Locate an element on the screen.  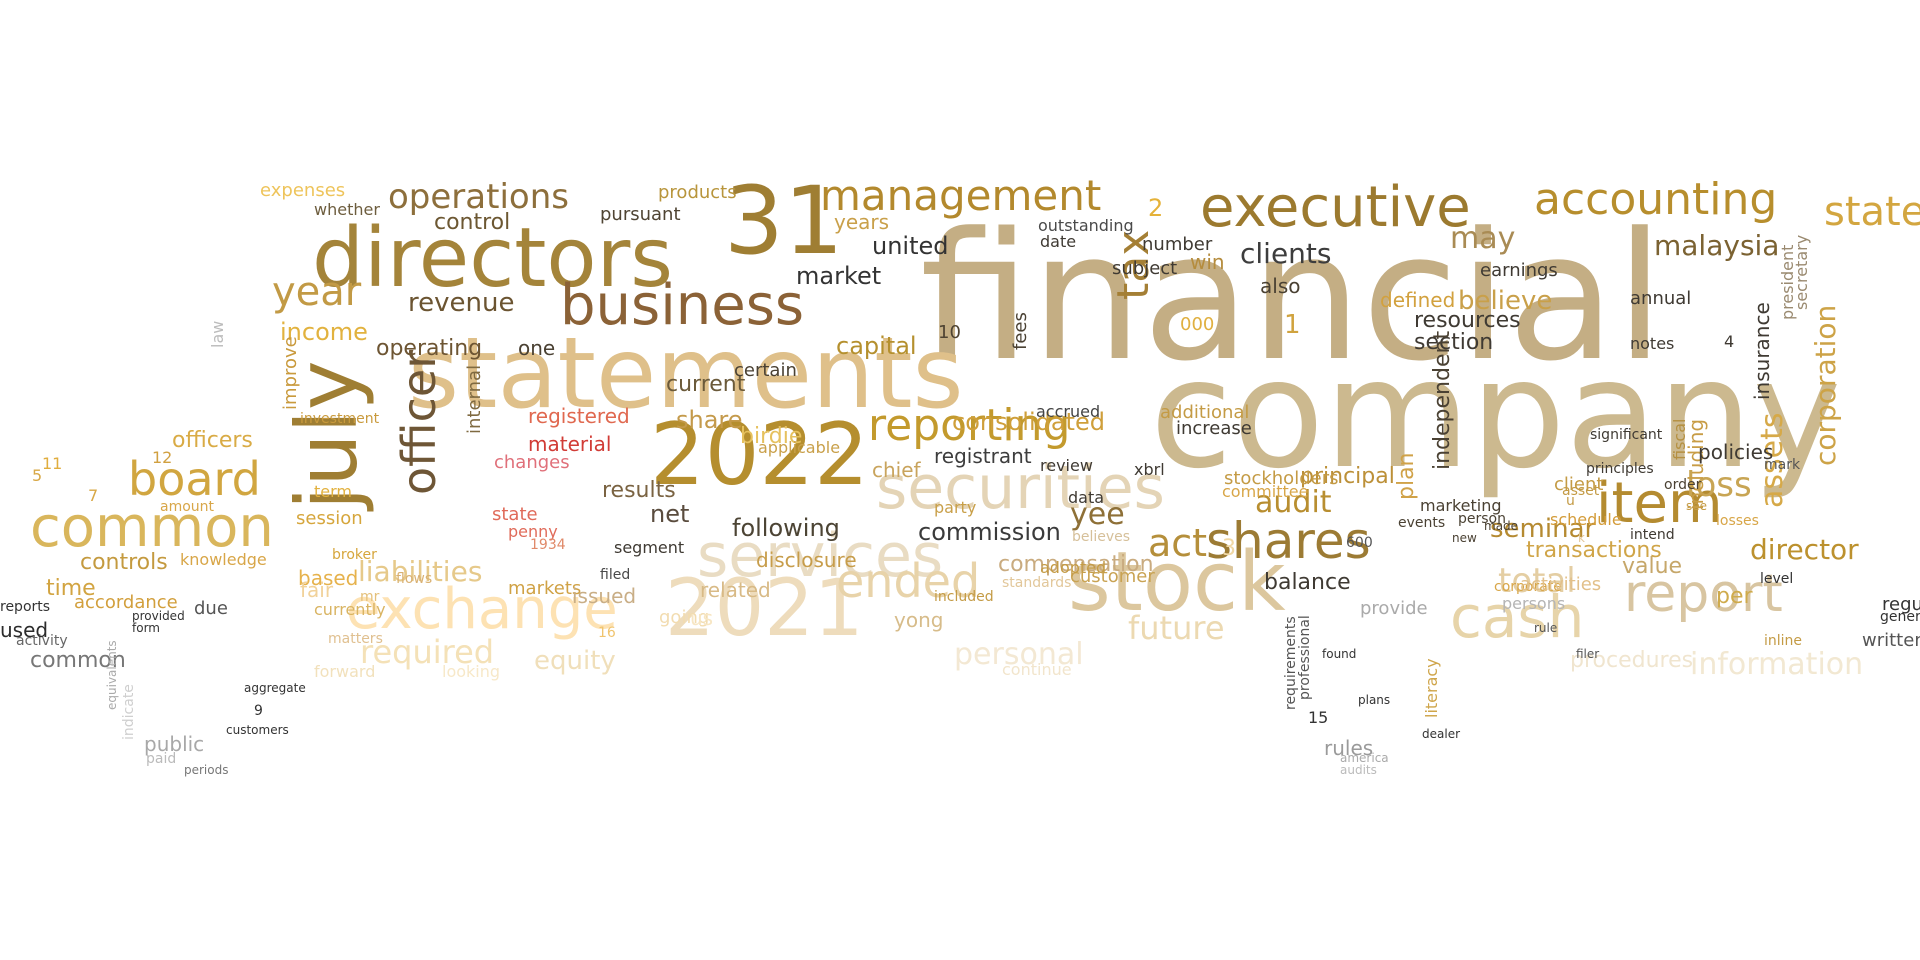
cloud-word: 1934 is located at coordinates (548, 545).